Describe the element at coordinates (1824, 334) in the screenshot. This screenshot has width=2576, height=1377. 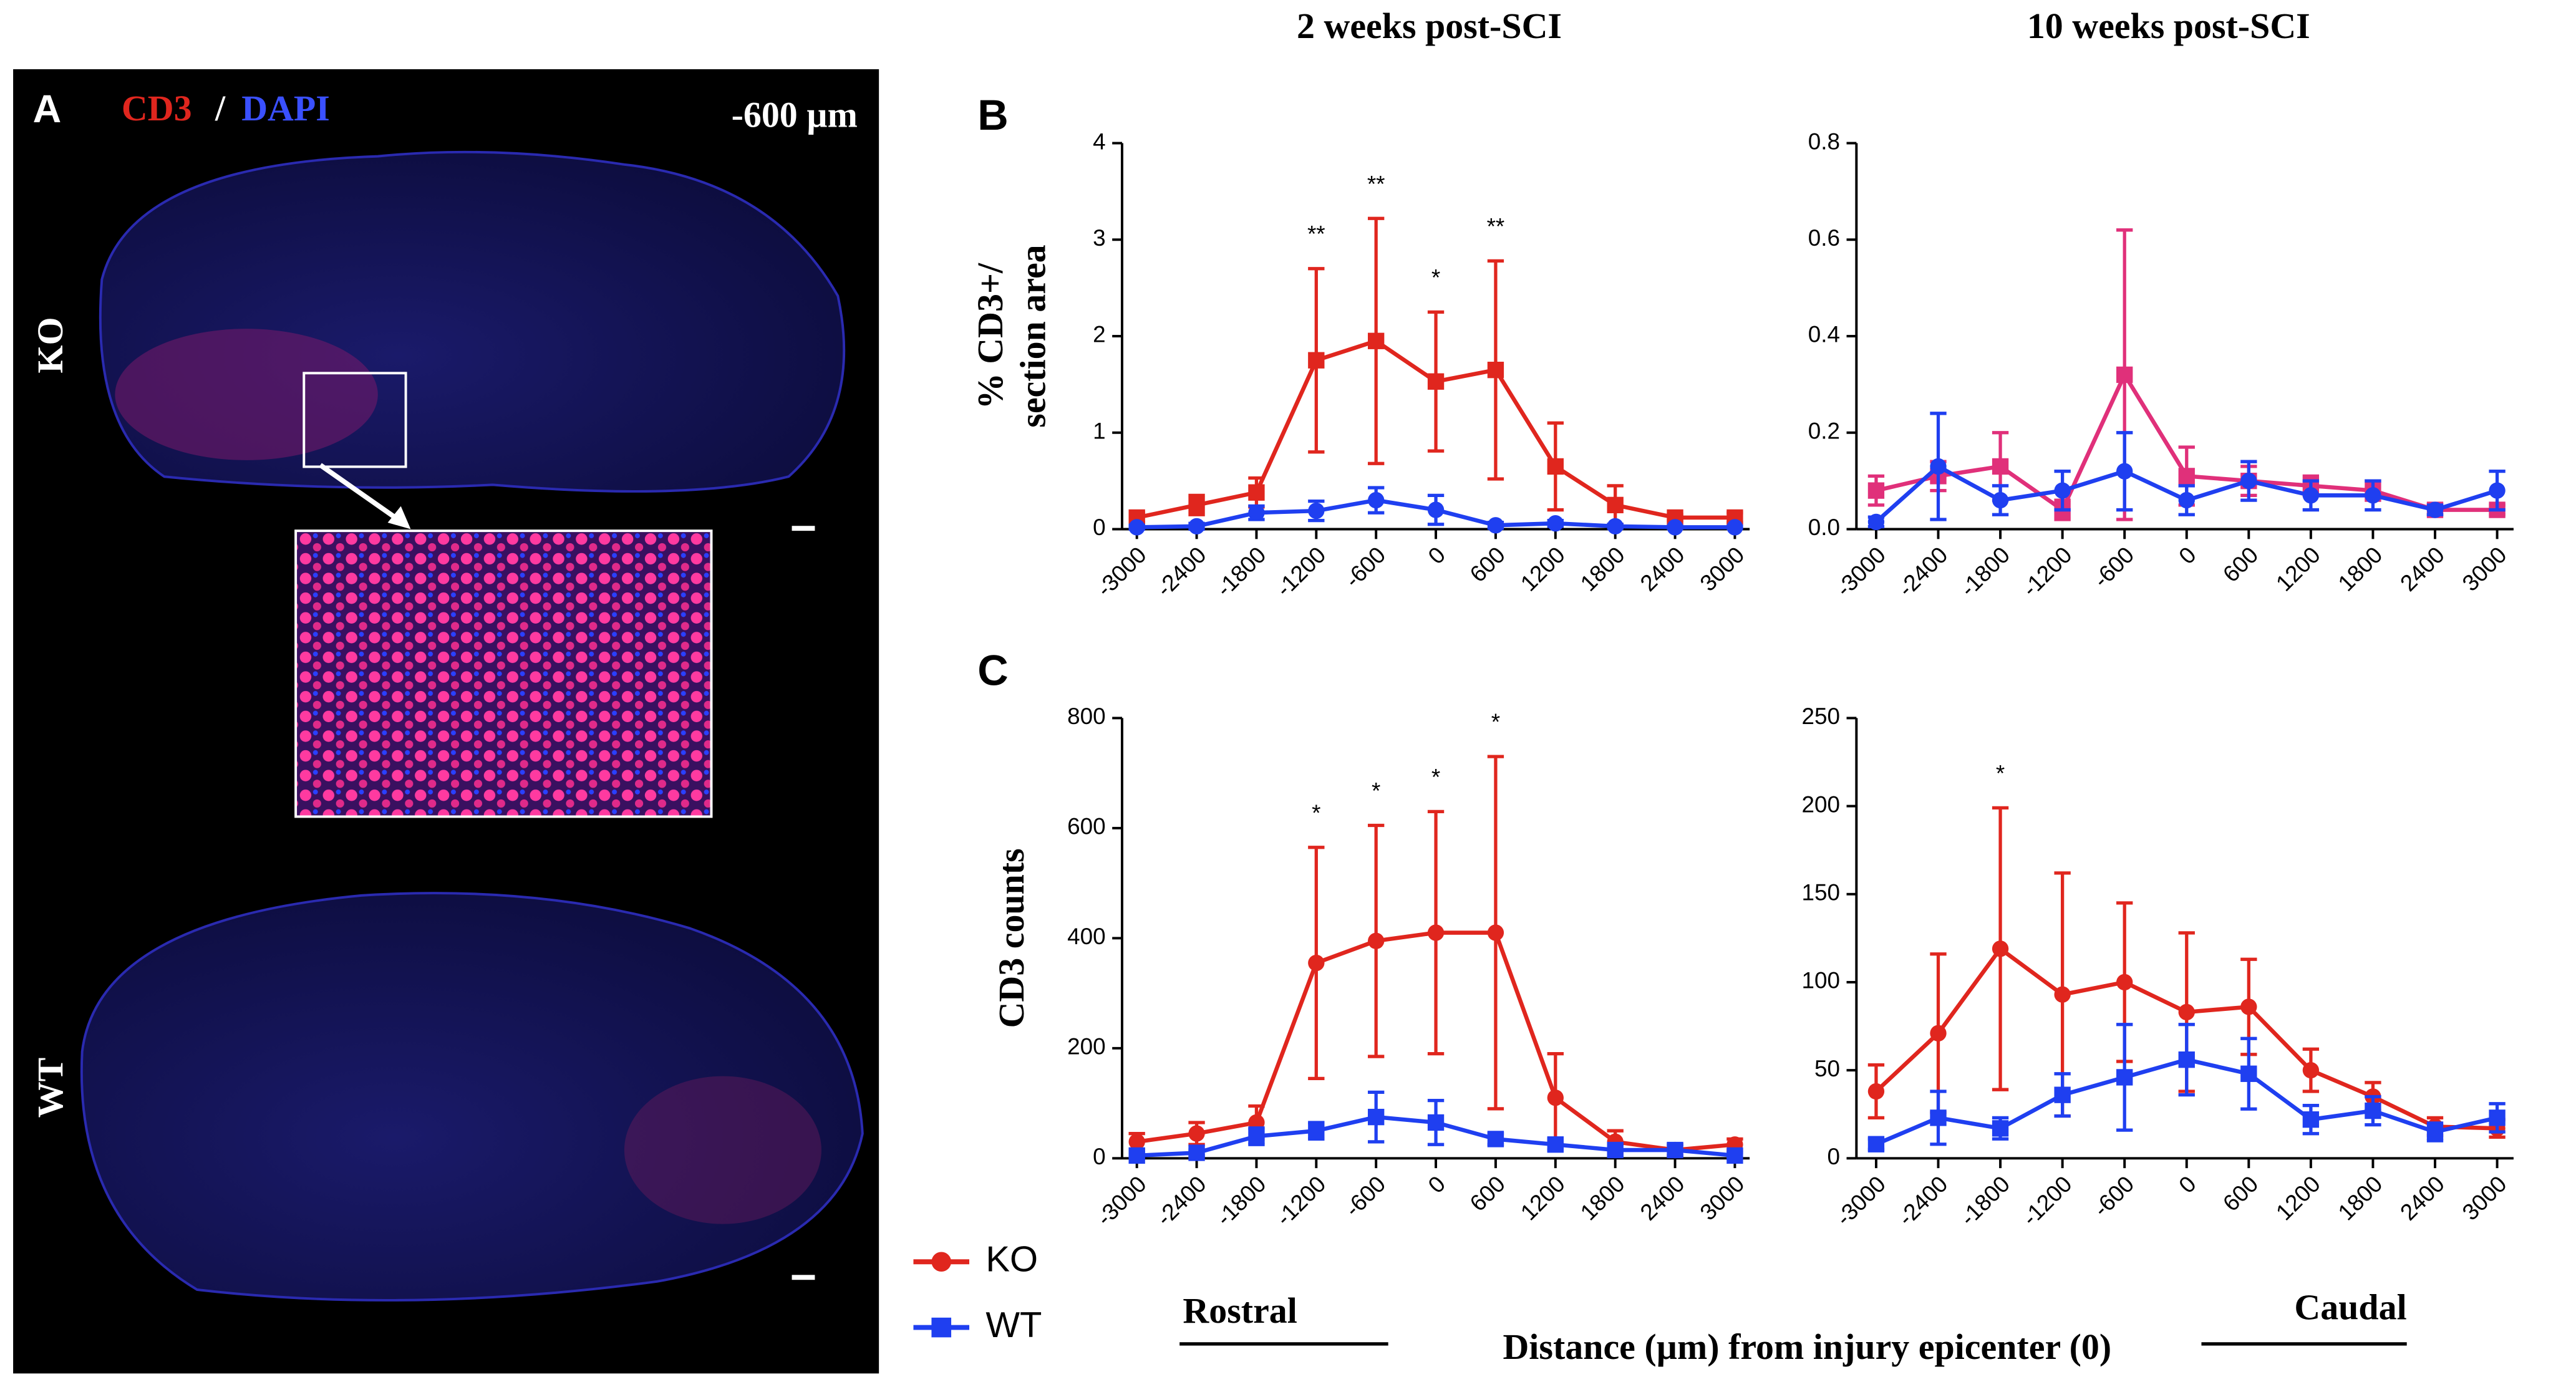
I see `y-tick-label: 0.4` at that location.